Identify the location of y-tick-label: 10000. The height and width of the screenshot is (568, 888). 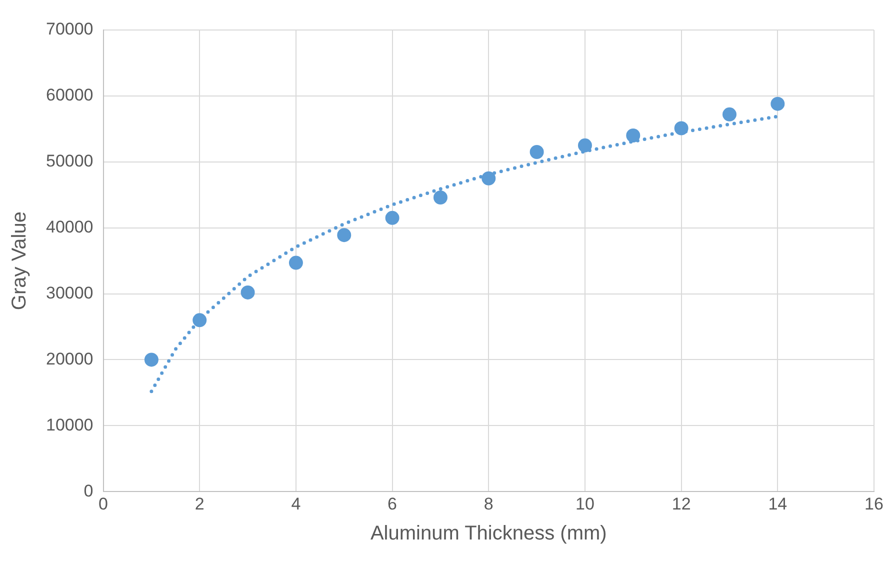
(70, 424).